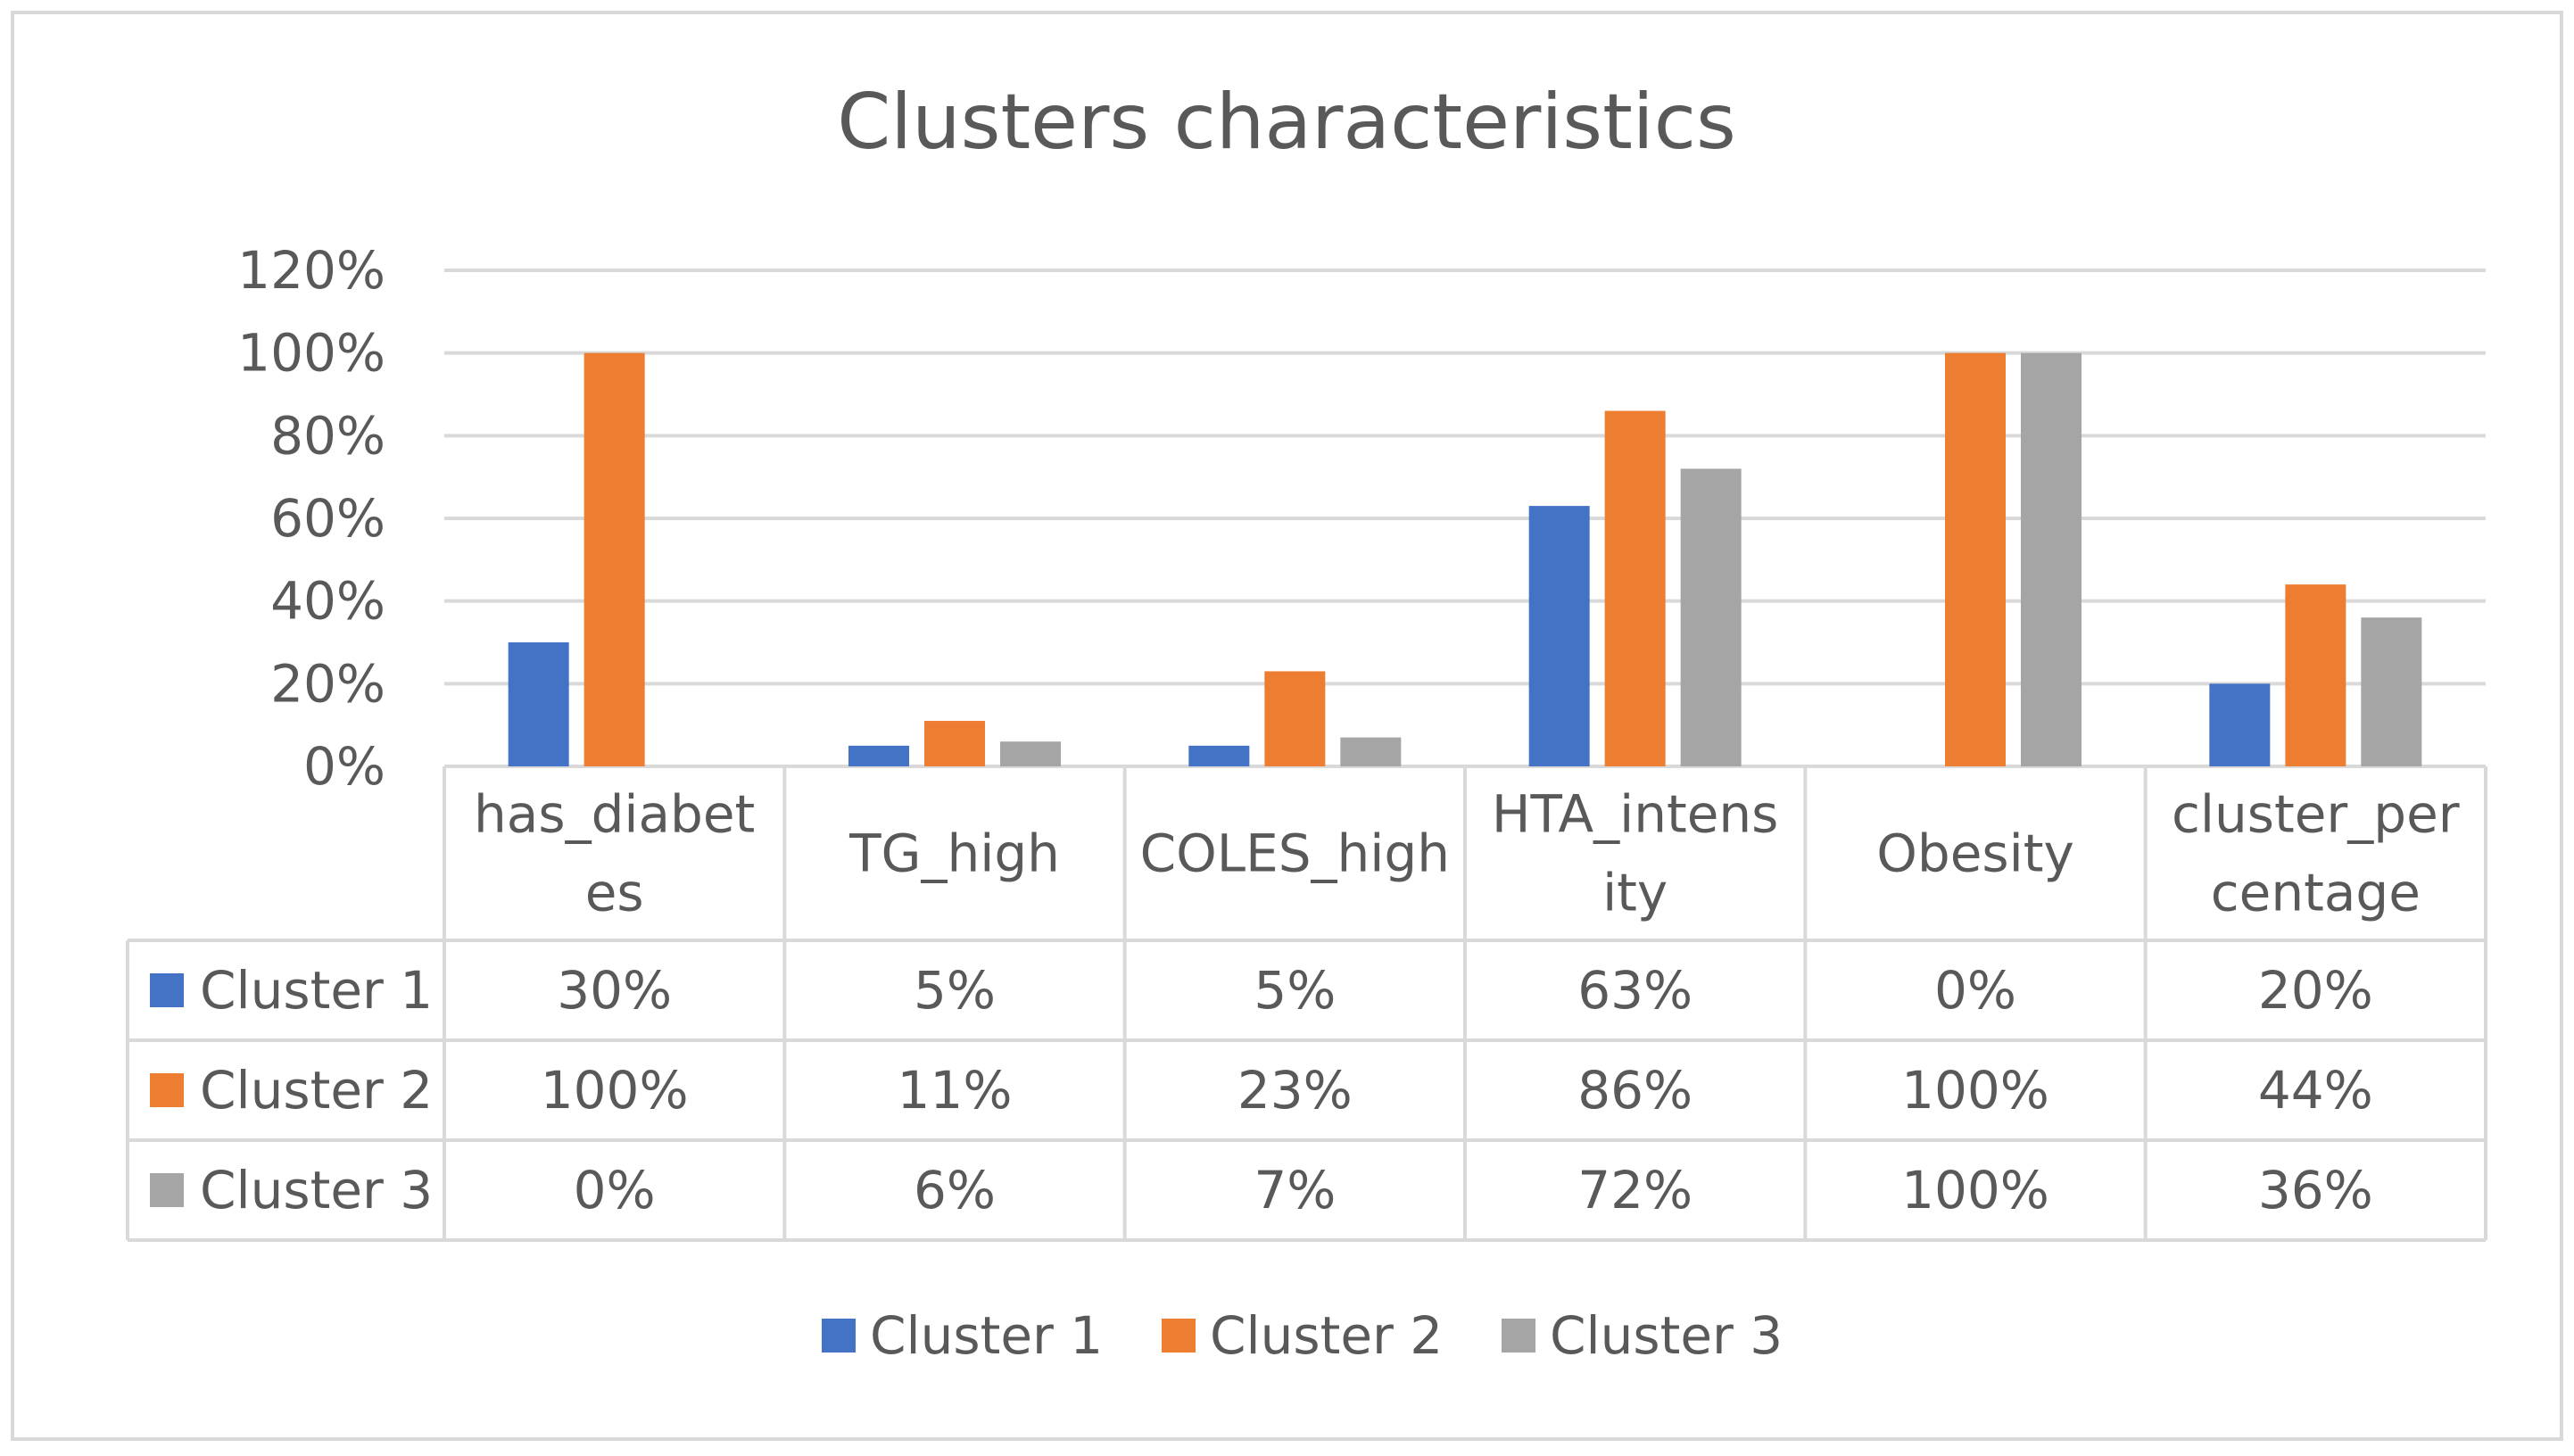  What do you see at coordinates (2316, 814) in the screenshot?
I see `category-label: cluster_per` at bounding box center [2316, 814].